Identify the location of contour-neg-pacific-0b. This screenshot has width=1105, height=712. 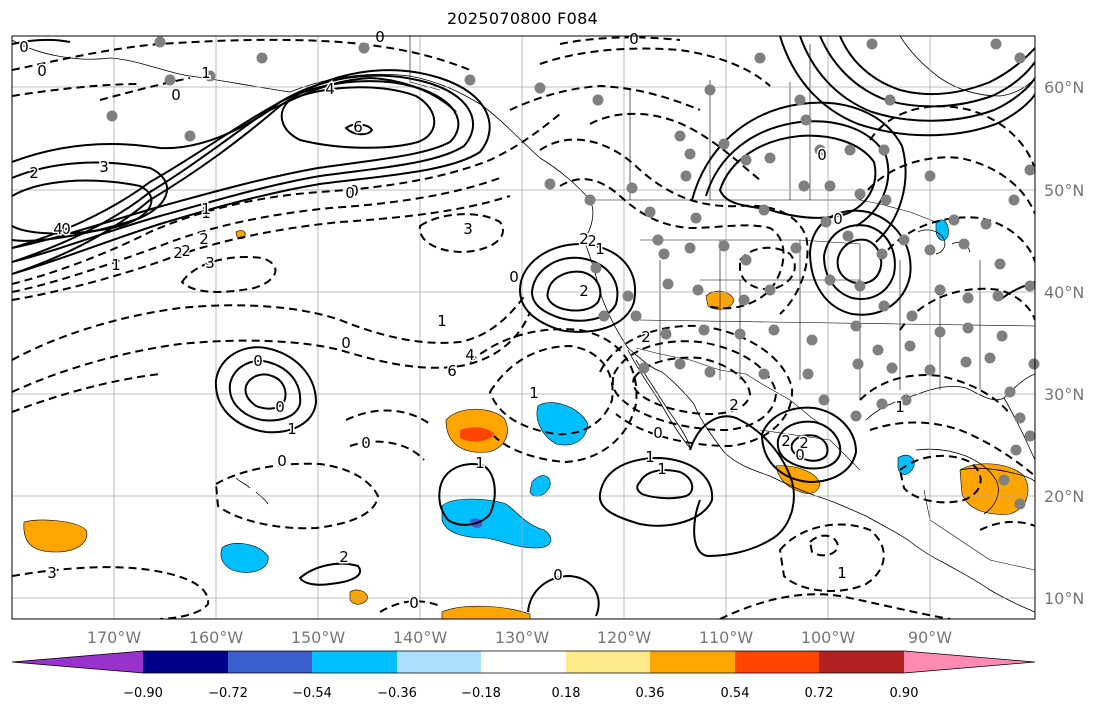
(86, 393).